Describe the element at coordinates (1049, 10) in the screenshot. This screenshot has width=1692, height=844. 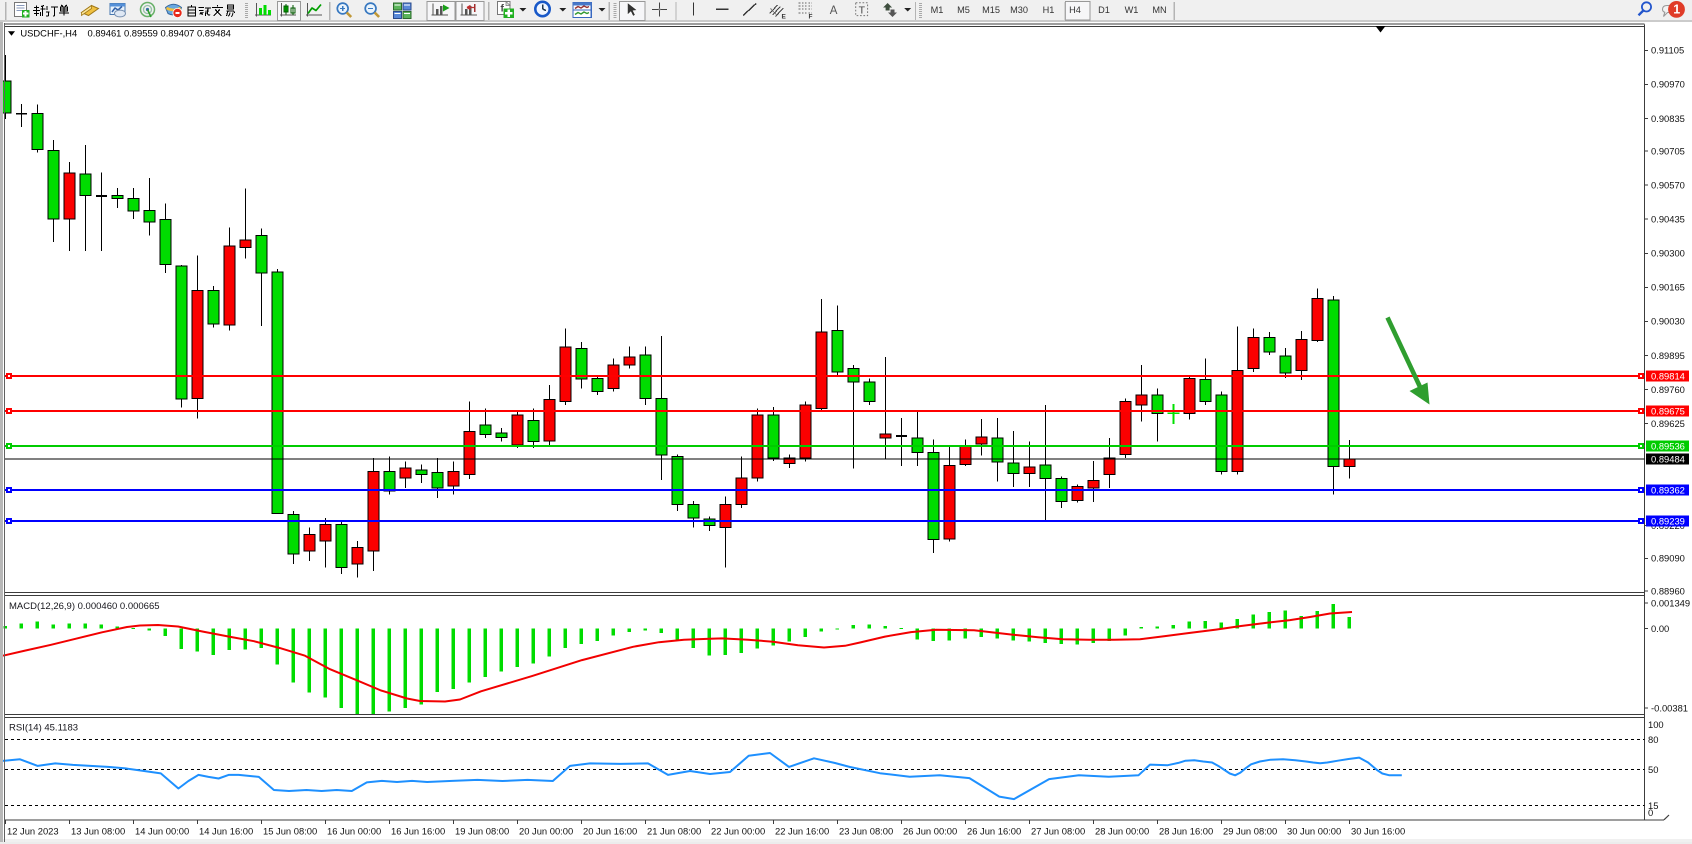
I see `svg-text: H1` at that location.